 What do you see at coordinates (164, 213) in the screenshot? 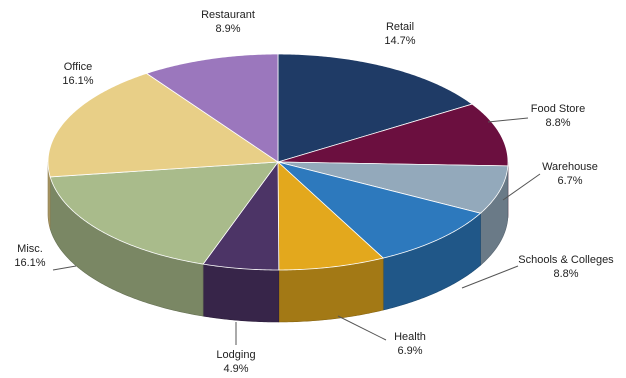
I see `slice-misc` at bounding box center [164, 213].